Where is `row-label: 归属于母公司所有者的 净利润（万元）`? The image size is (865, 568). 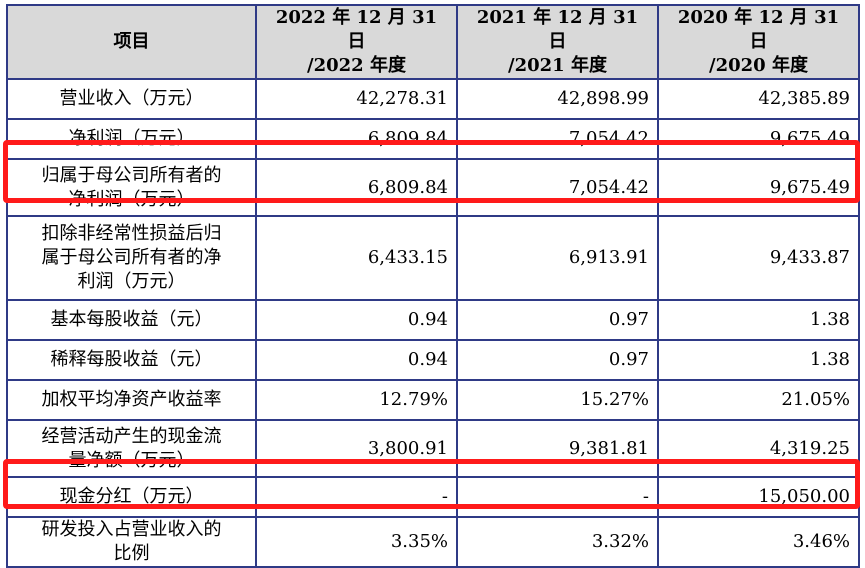
row-label: 归属于母公司所有者的 净利润（万元） is located at coordinates (131, 187).